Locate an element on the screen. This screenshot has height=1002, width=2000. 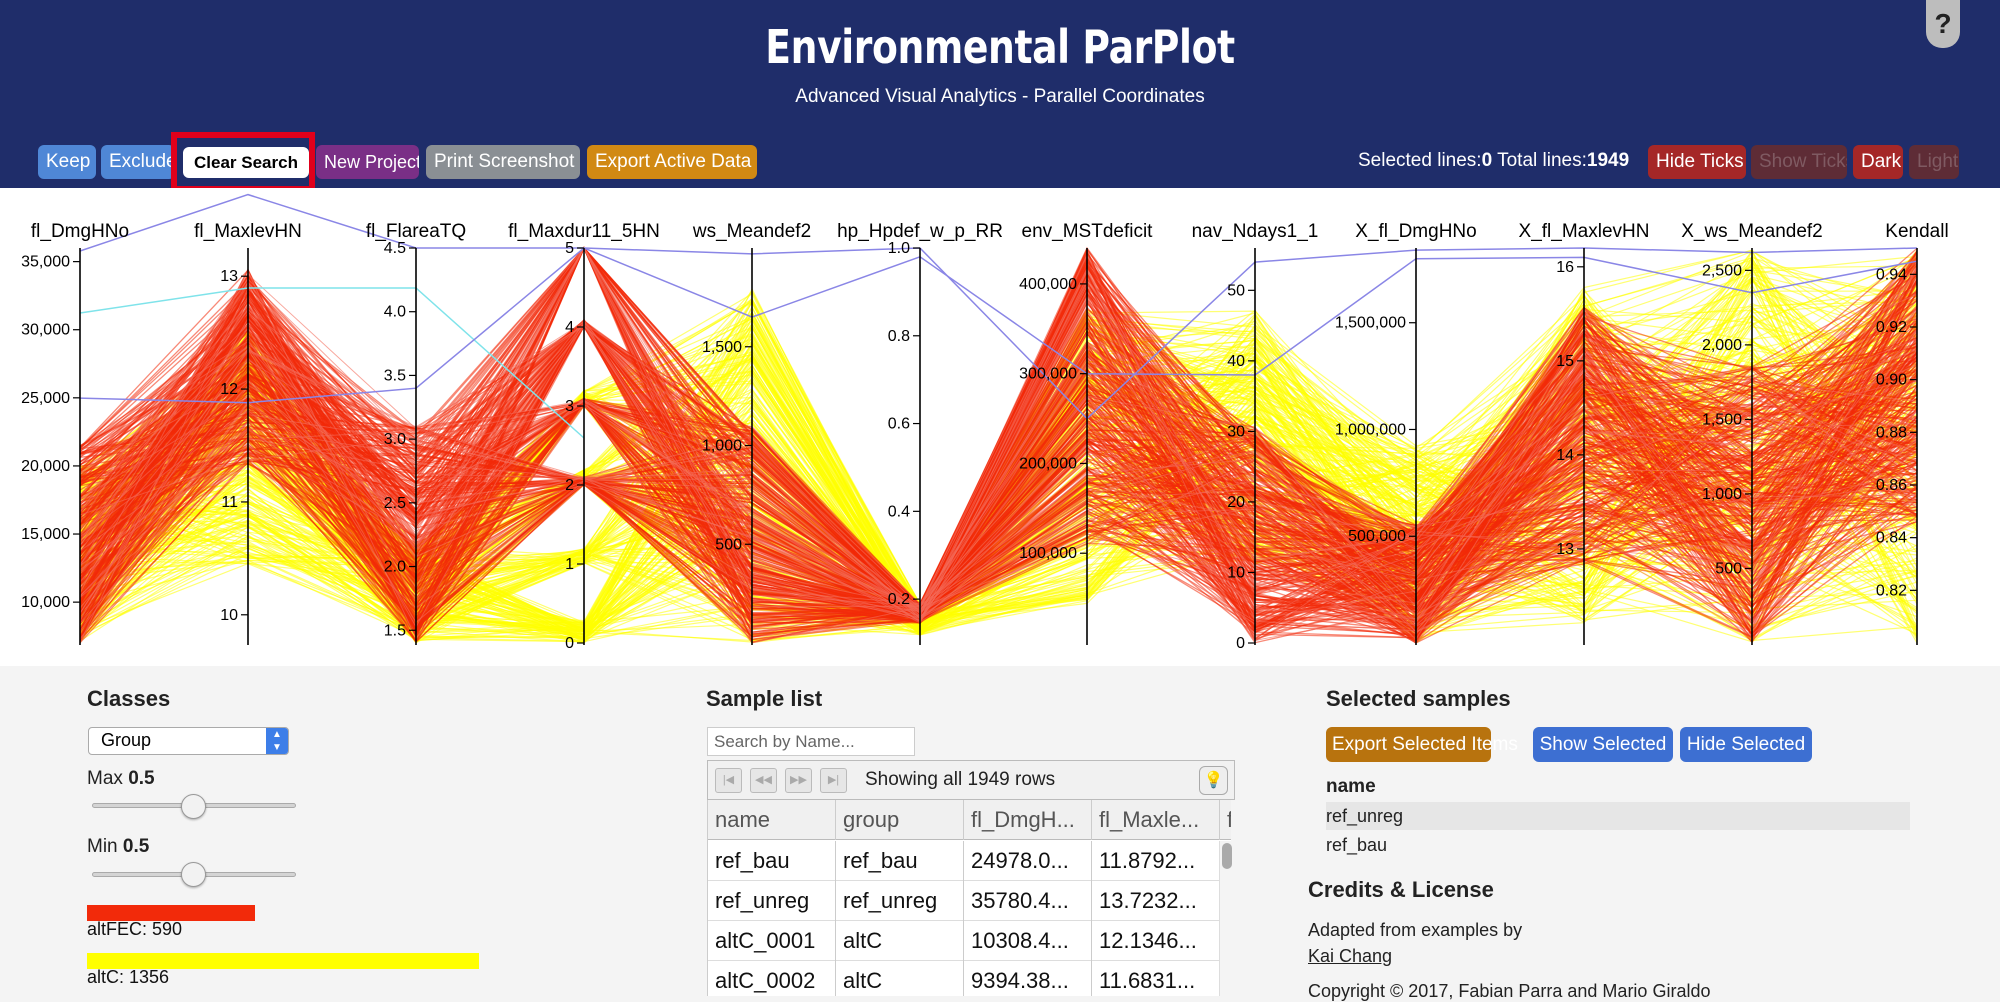
export-selected-button: Export Selected Items is located at coordinates (1422, 744).